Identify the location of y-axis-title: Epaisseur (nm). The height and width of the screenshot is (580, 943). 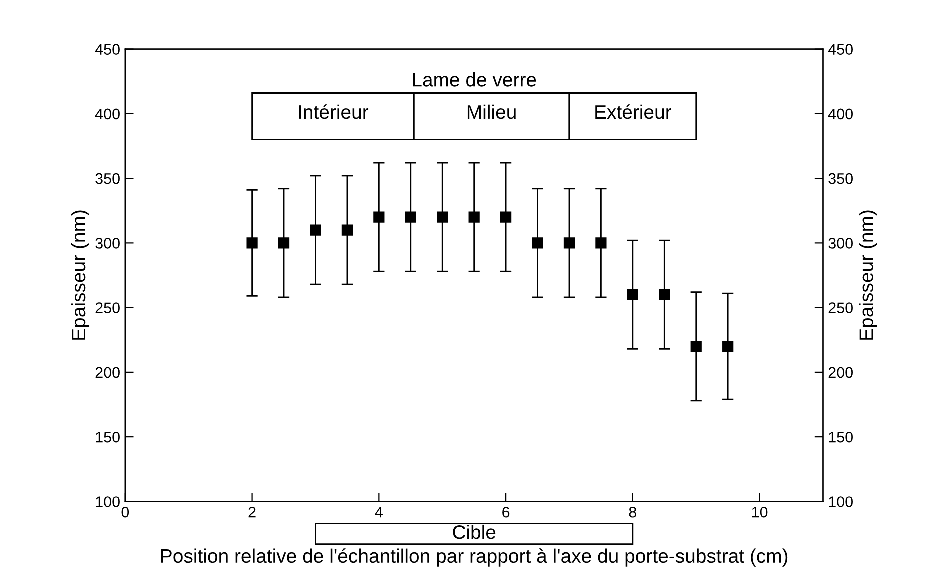
(80, 275).